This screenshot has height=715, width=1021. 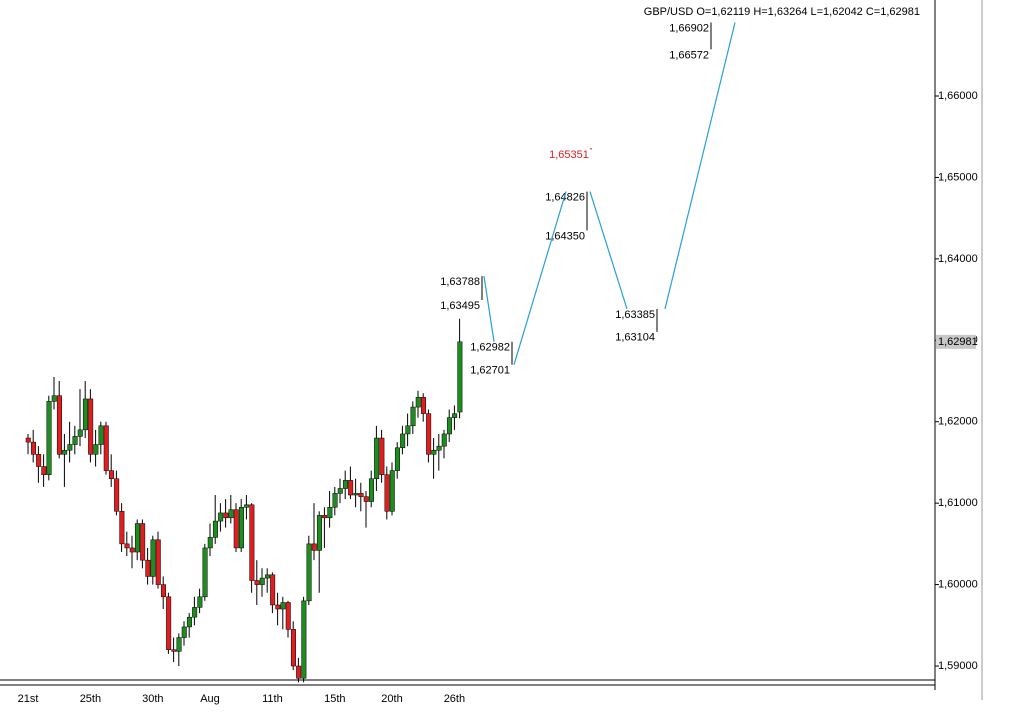 What do you see at coordinates (460, 282) in the screenshot?
I see `projection-high-label: 1,63788` at bounding box center [460, 282].